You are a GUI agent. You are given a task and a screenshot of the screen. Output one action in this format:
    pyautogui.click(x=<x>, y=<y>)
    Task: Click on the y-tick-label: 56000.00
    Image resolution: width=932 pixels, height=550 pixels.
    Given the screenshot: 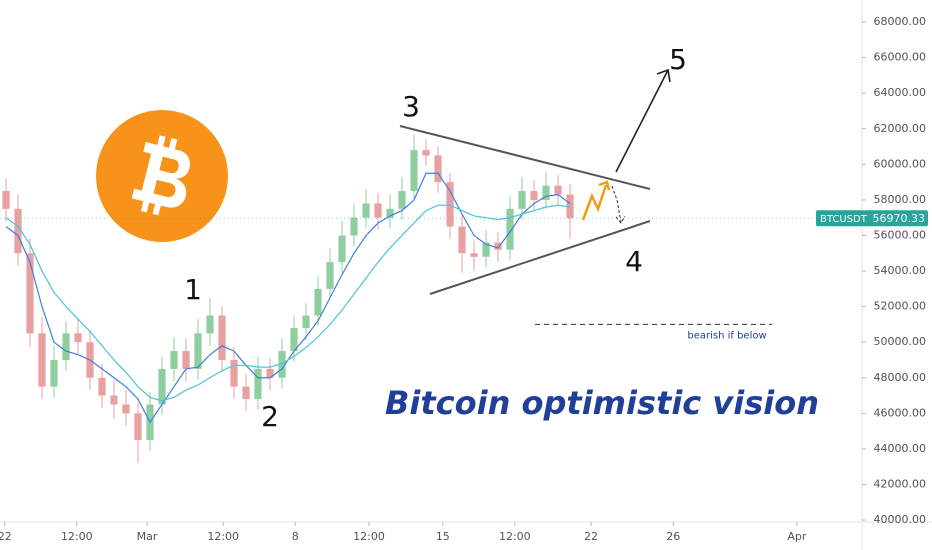 What is the action you would take?
    pyautogui.click(x=900, y=234)
    